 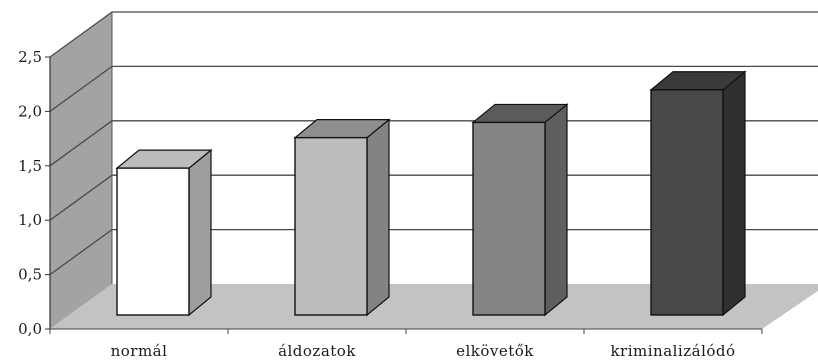 I want to click on y-tick-label: 0,5, so click(x=30, y=275).